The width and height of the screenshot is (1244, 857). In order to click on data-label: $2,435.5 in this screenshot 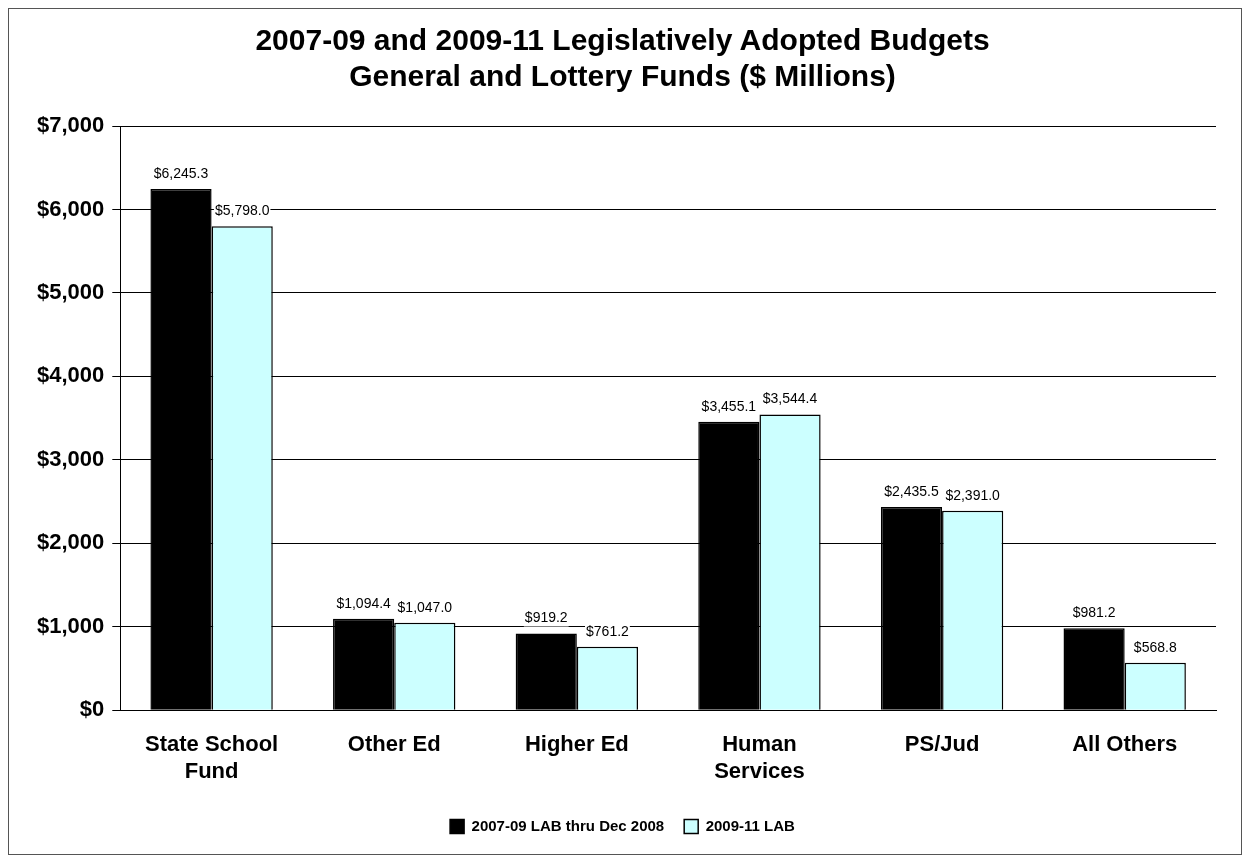, I will do `click(911, 490)`.